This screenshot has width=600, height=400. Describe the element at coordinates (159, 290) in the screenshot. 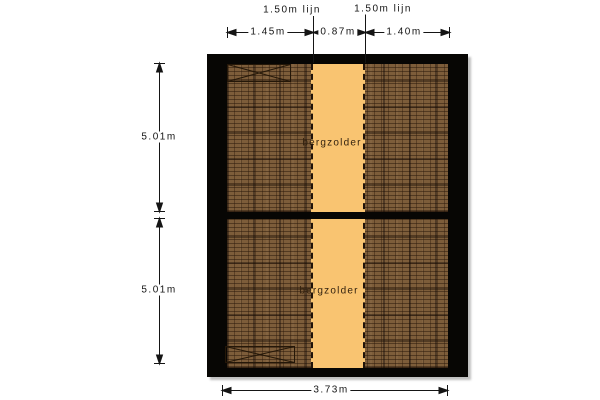

I see `dimension-label-side-lower: 5.01m` at that location.